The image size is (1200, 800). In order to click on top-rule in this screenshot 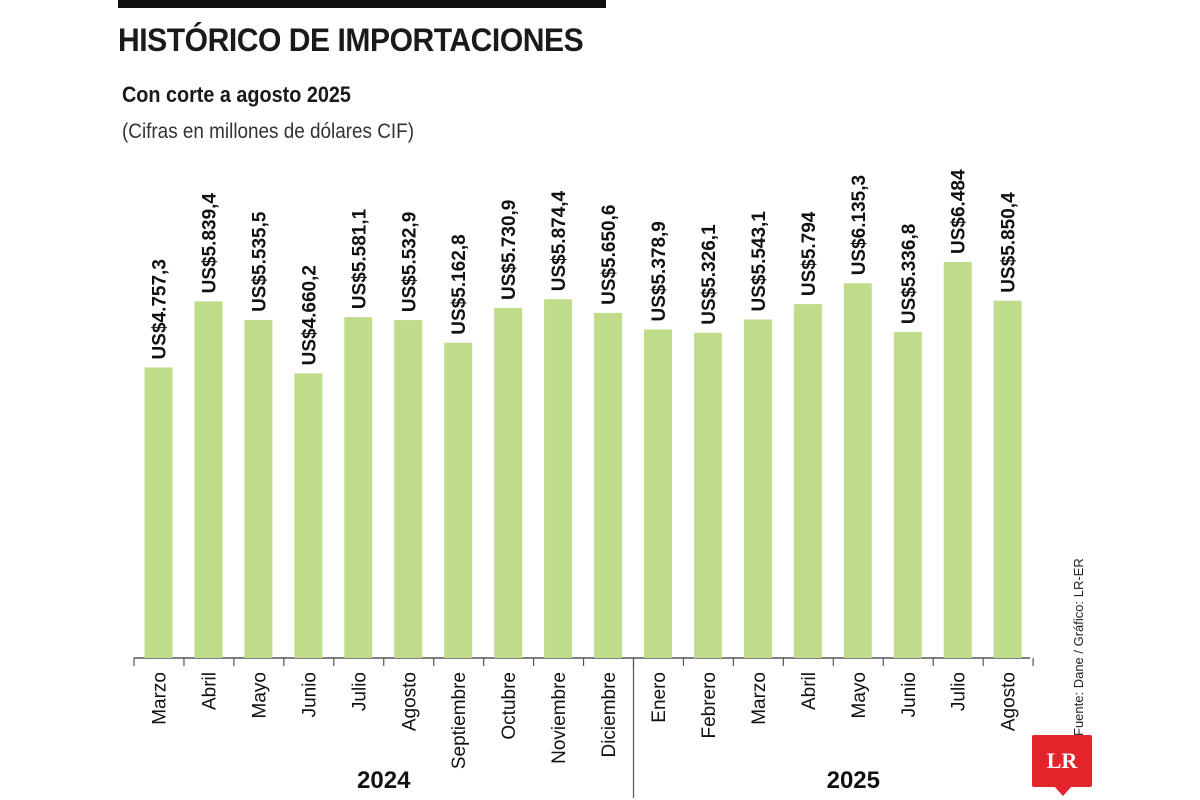, I will do `click(362, 4)`.